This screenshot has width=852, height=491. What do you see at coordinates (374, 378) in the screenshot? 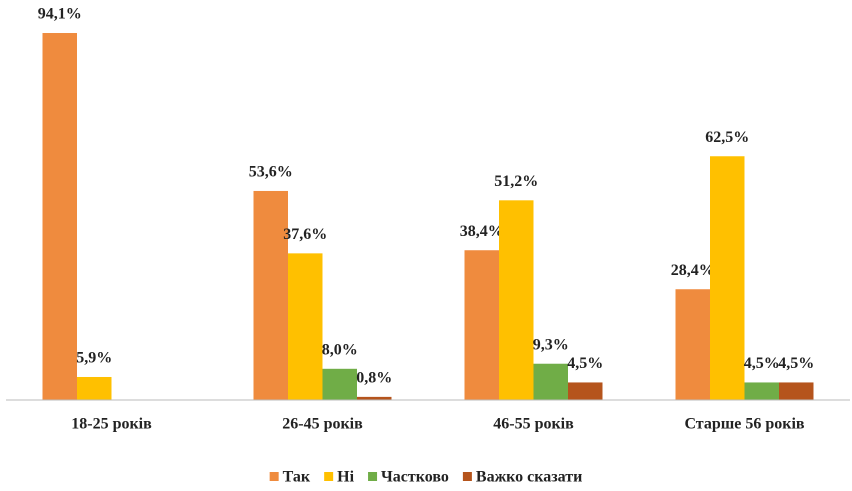
I see `data-label: 0,8%` at bounding box center [374, 378].